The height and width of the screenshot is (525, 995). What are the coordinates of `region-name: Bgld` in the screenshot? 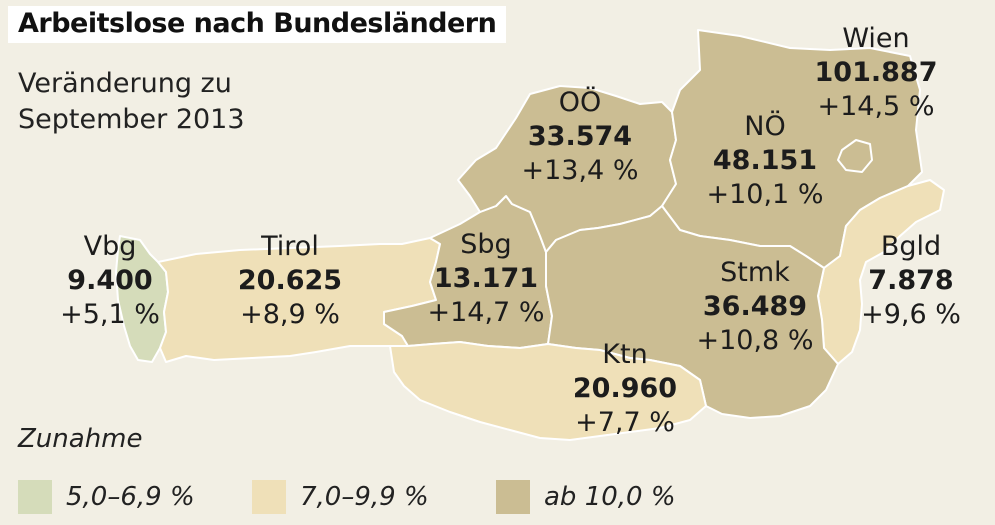 It's located at (911, 246).